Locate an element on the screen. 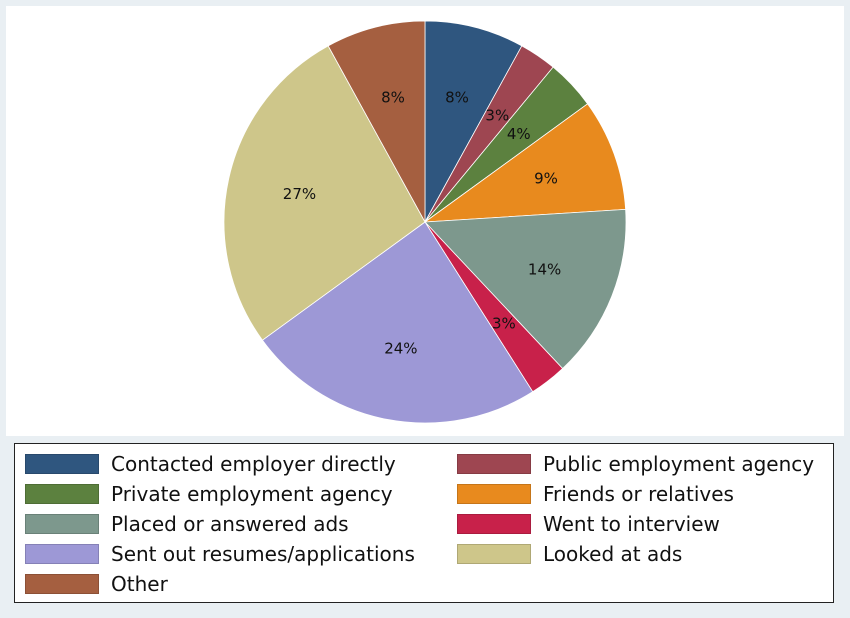 The height and width of the screenshot is (618, 850). legend-item-4: Placed or answered ads is located at coordinates (187, 524).